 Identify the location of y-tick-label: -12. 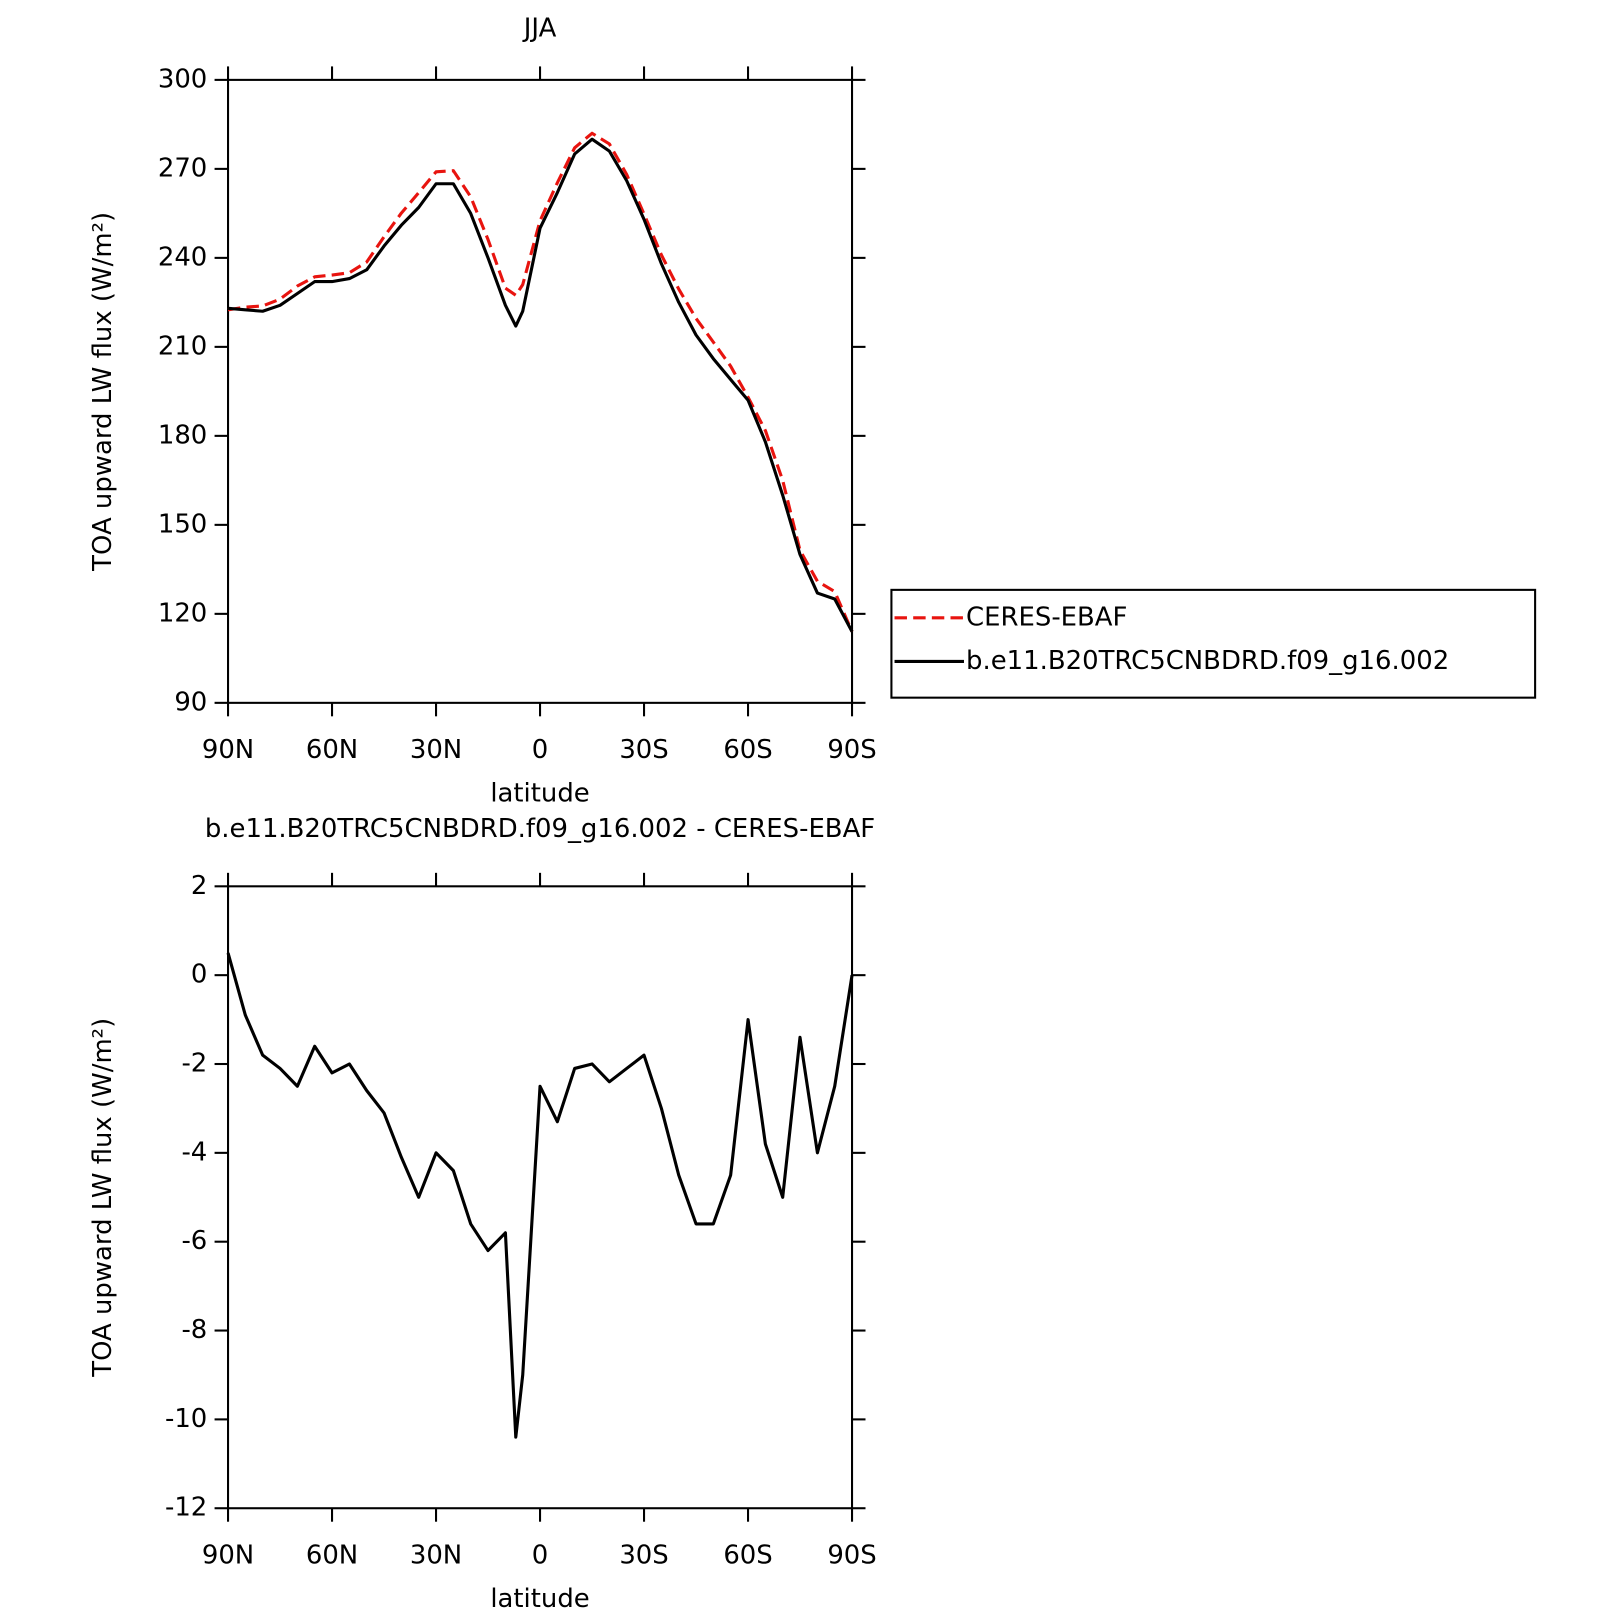
(186, 1508).